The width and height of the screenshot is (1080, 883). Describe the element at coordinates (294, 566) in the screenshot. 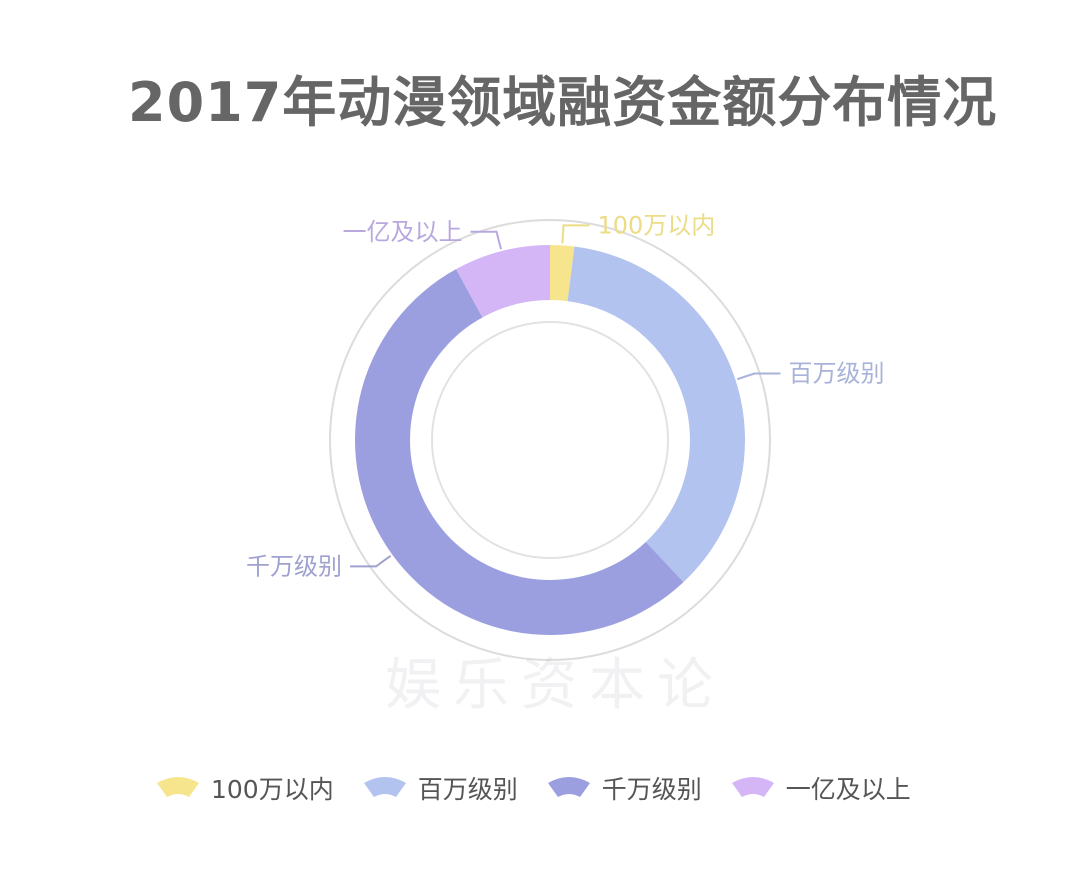

I see `slice-label: 千万级别` at that location.